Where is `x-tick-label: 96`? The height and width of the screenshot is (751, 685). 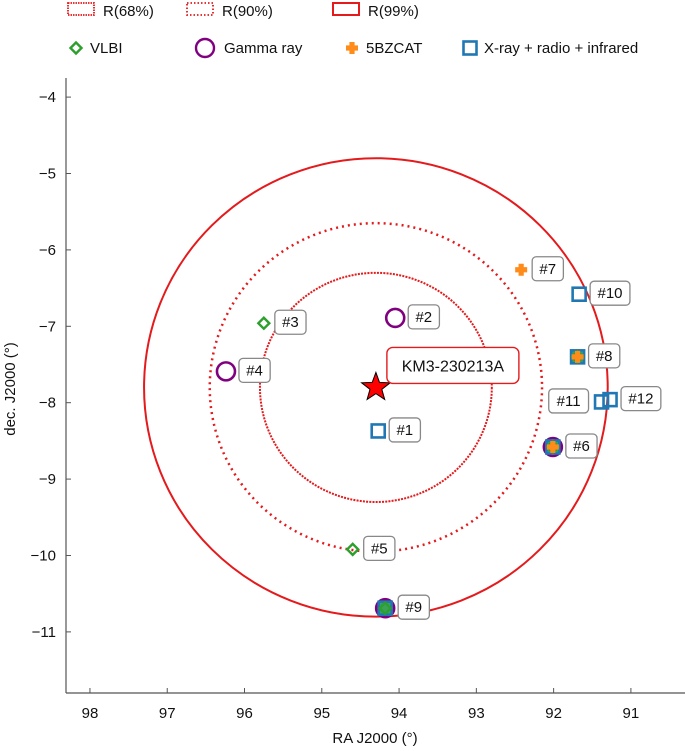 x-tick-label: 96 is located at coordinates (244, 713).